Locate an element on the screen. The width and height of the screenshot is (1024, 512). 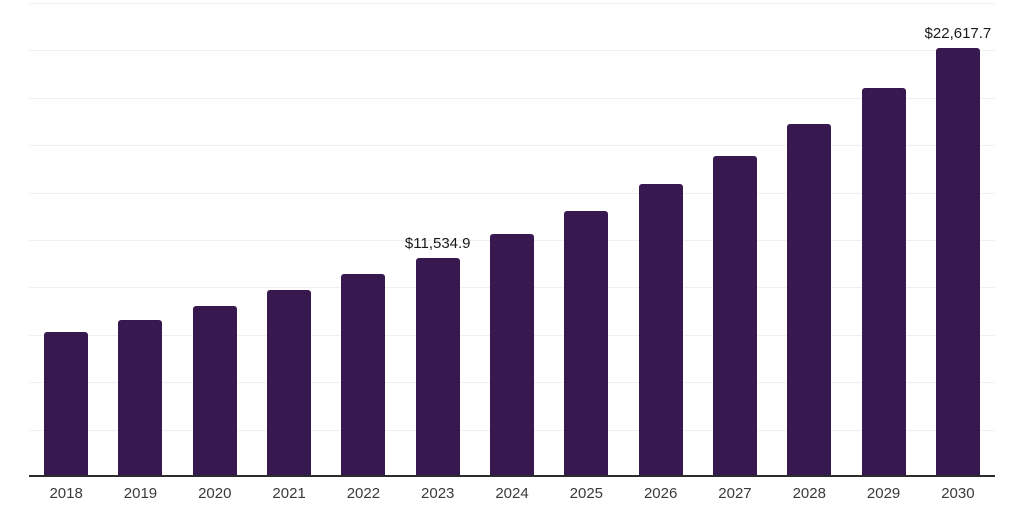
x-tick-2020: 2020 is located at coordinates (215, 493).